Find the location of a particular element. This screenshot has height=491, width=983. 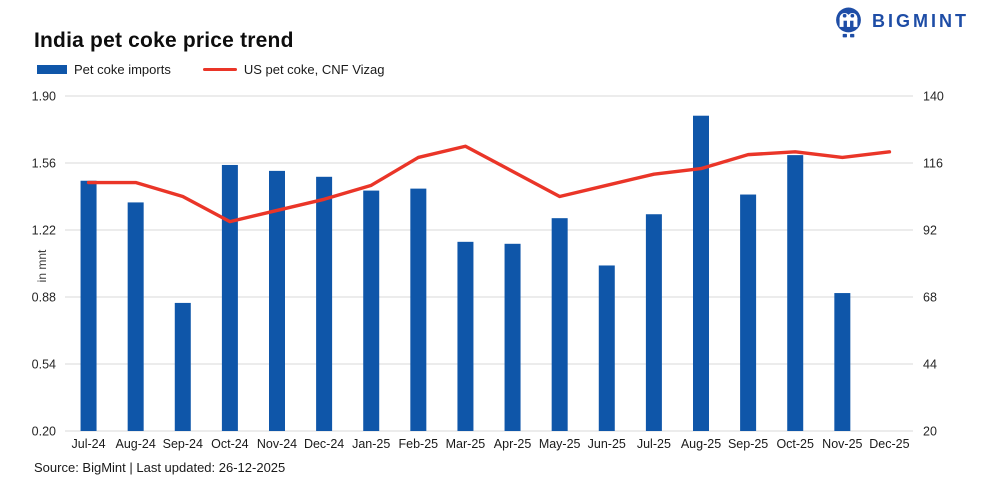

x-axis-label-Nov-25: Nov-25 is located at coordinates (842, 444).